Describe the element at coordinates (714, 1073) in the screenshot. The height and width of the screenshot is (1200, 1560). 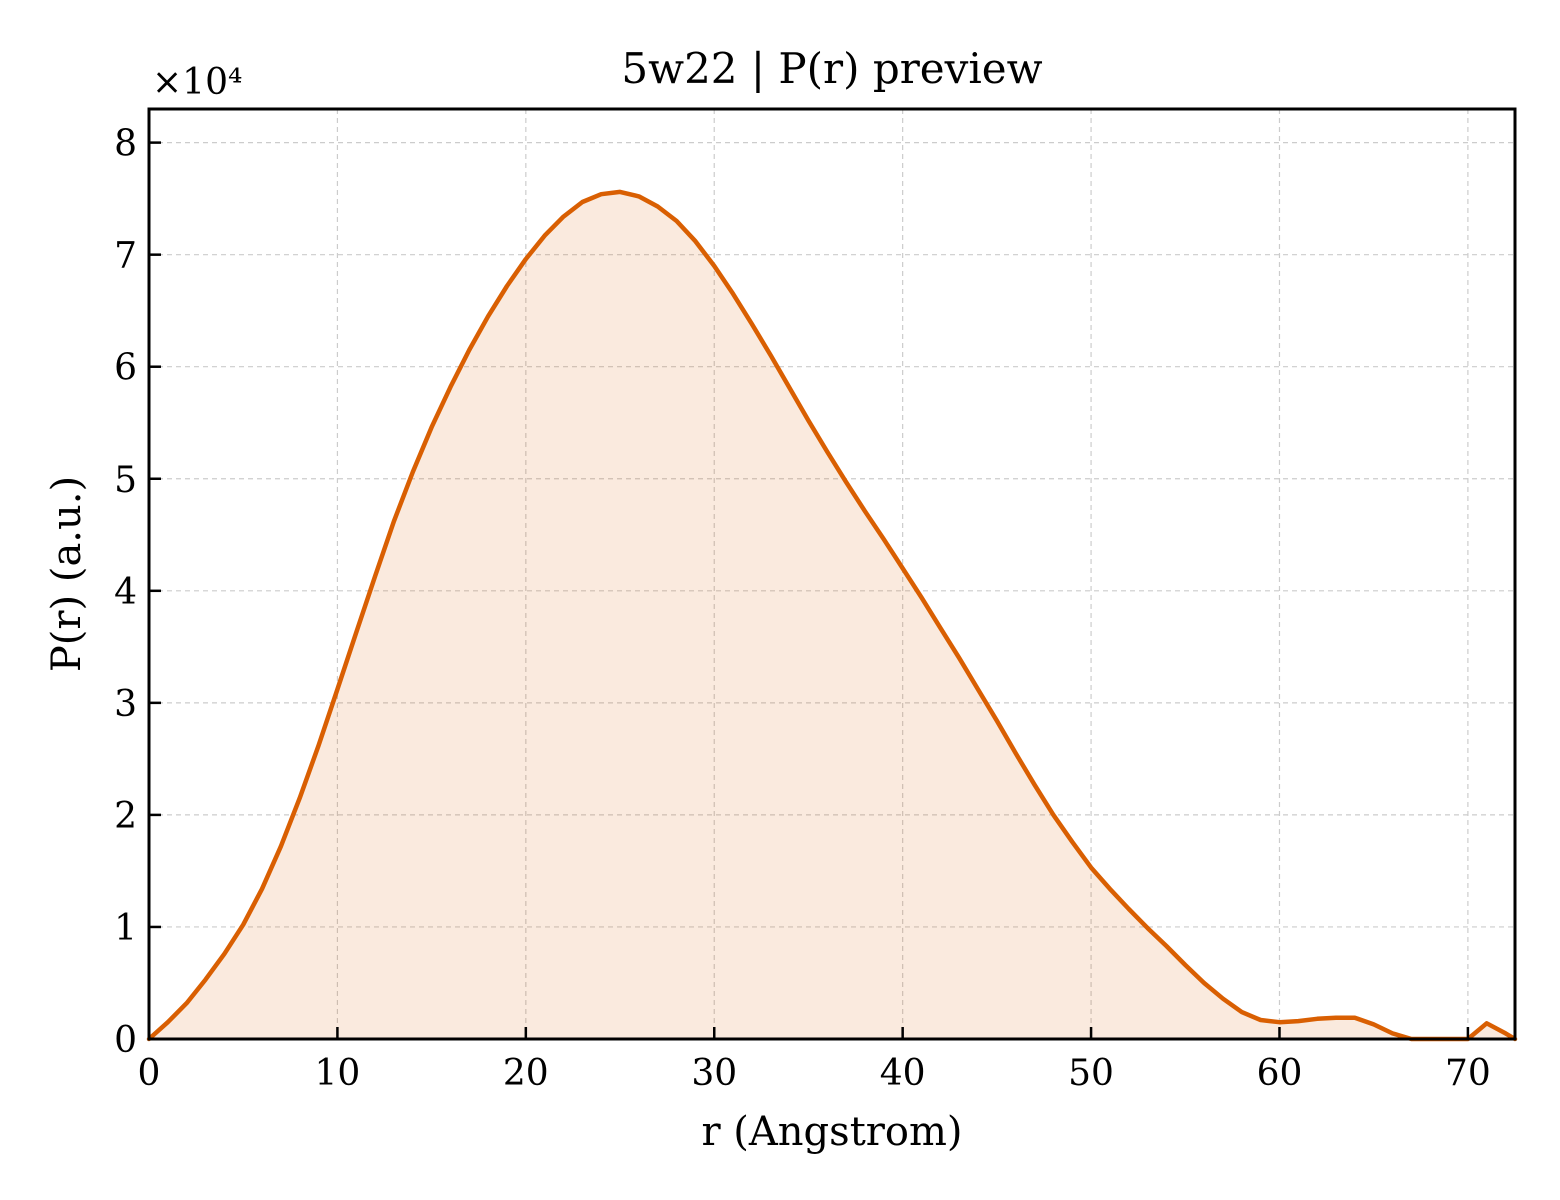
I see `x-tick-label: 30` at that location.